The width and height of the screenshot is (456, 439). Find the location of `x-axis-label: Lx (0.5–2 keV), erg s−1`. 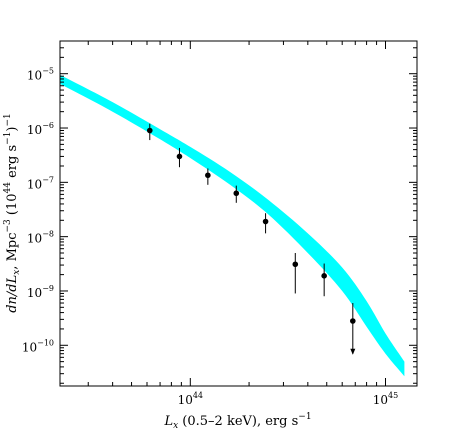

x-axis-label: Lx (0.5–2 keV), erg s−1 is located at coordinates (237, 421).